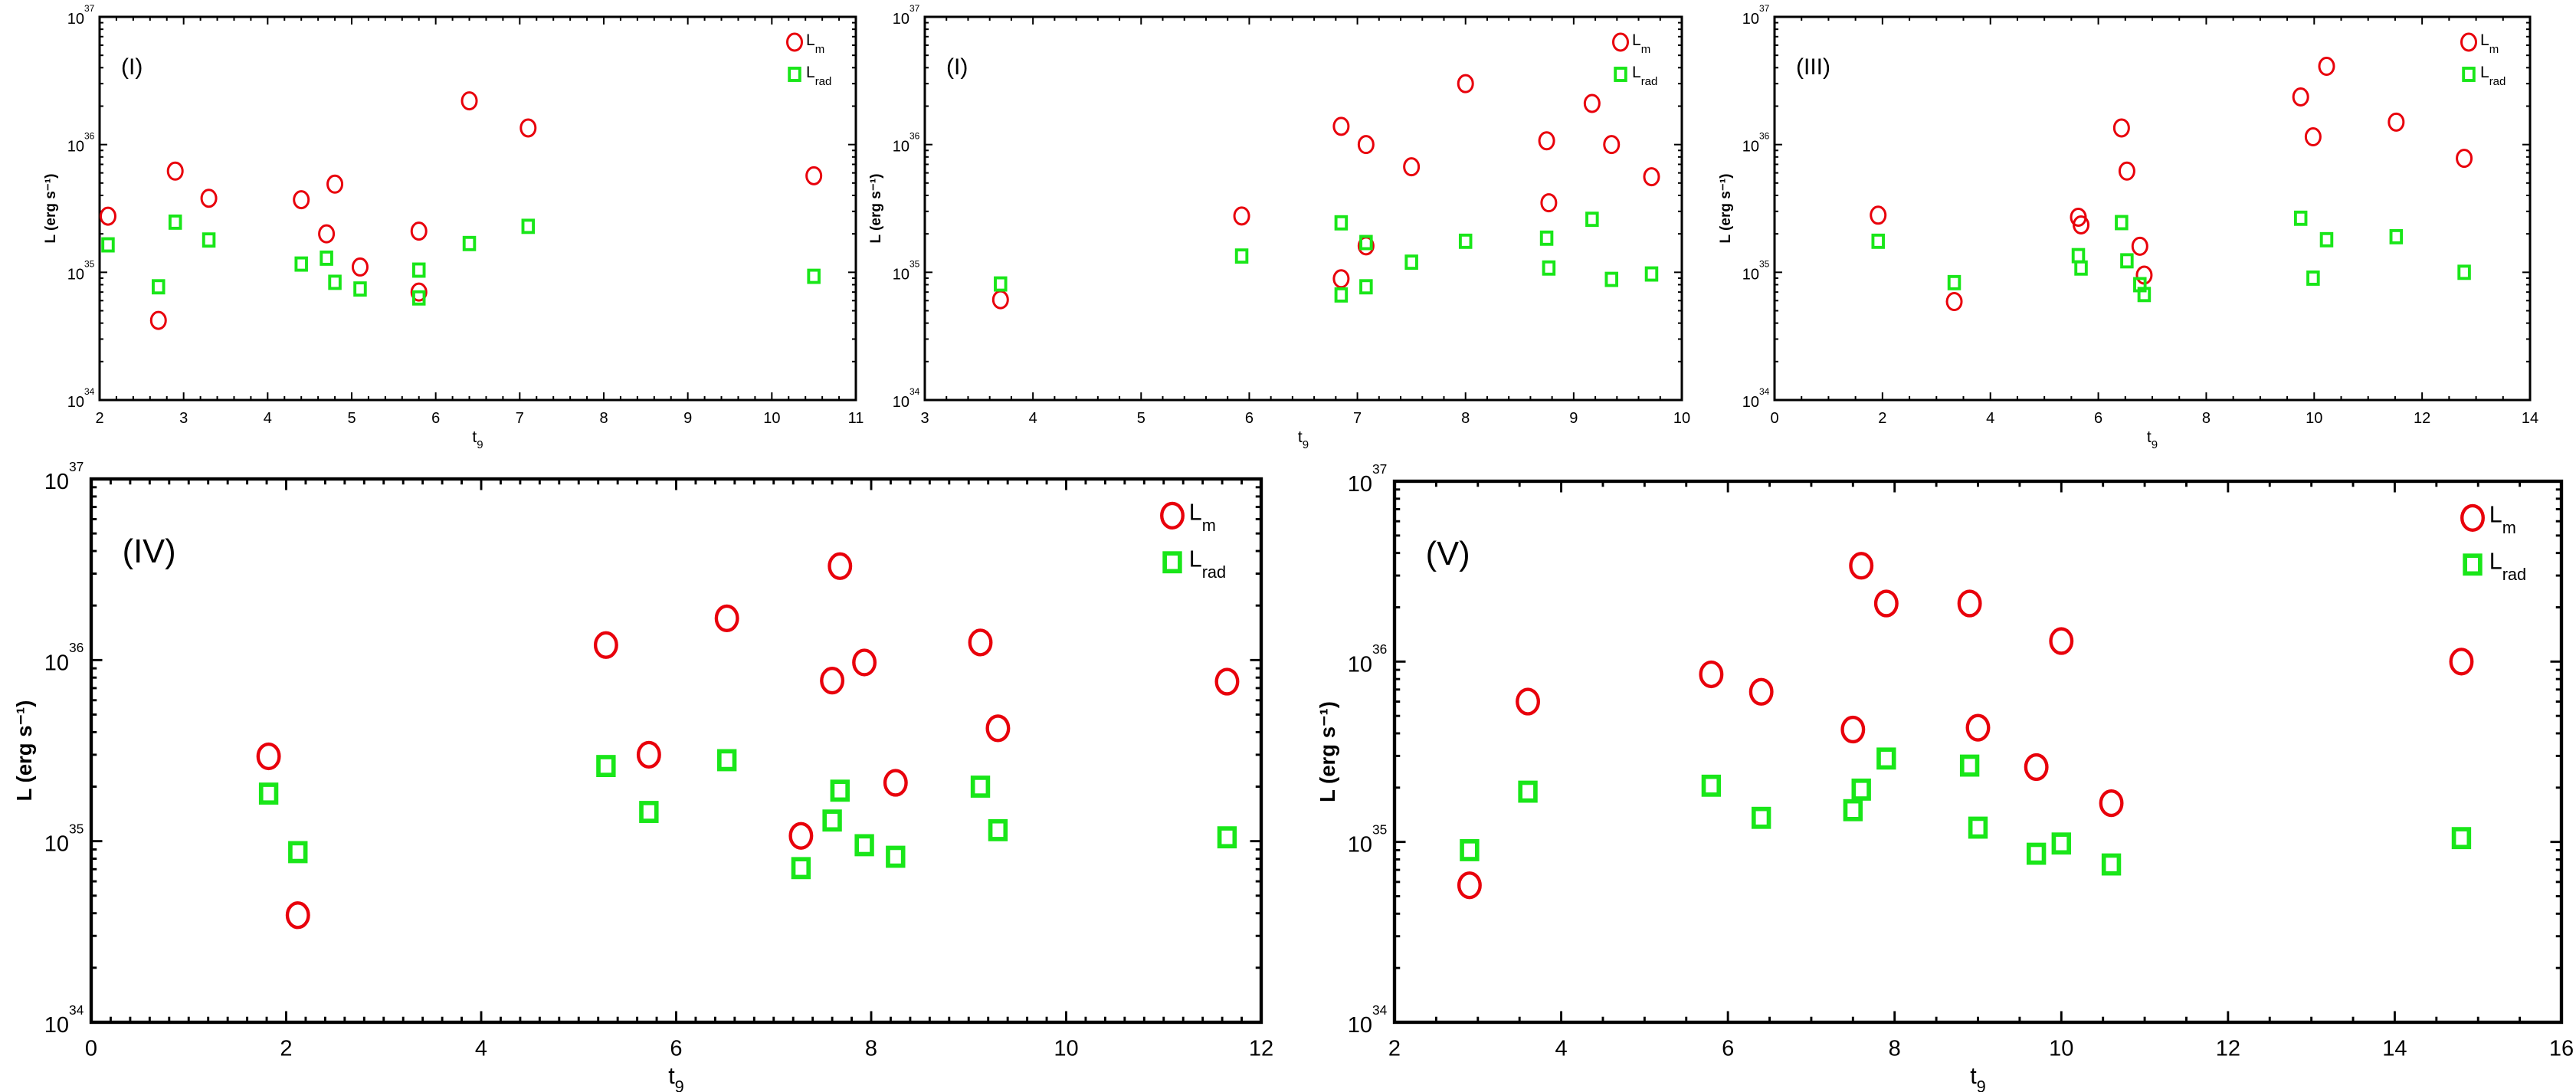 This screenshot has width=2576, height=1092. I want to click on x-tick-label: 8, so click(1466, 418).